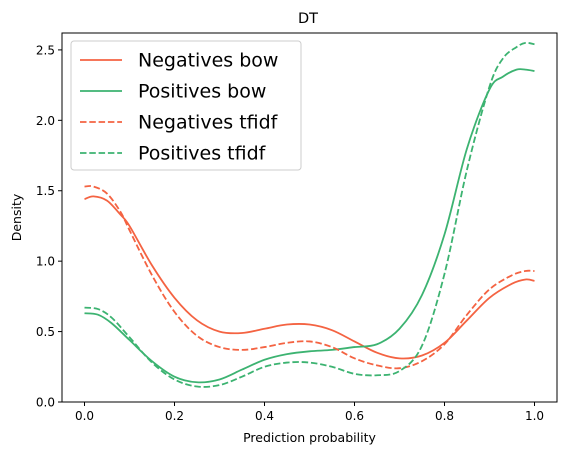 The height and width of the screenshot is (455, 567). I want to click on x-tick-label: 0.4, so click(264, 416).